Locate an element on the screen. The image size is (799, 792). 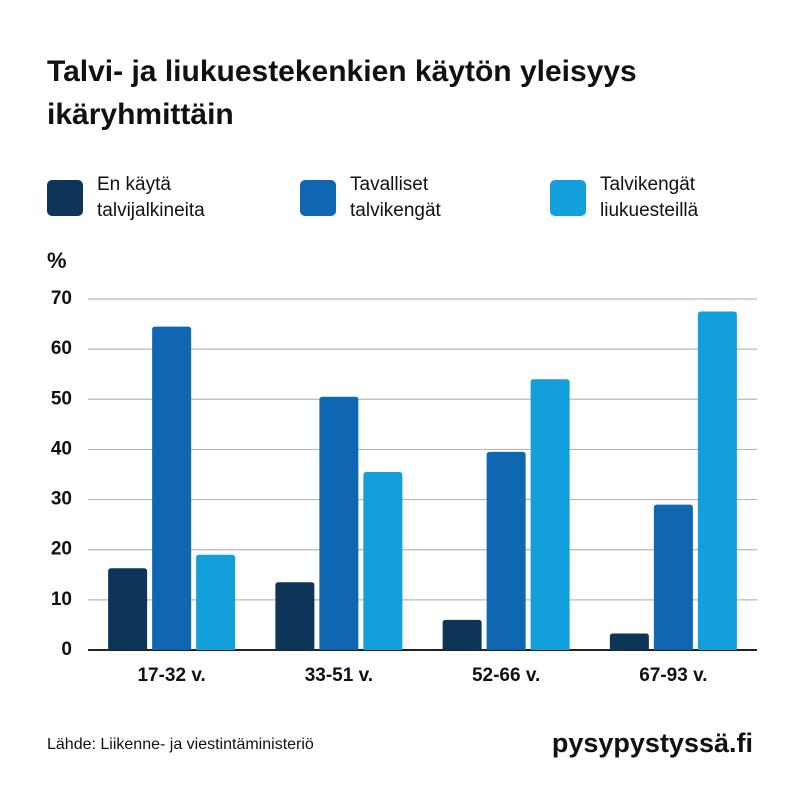
legend-label: Tavalliset talvikengät is located at coordinates (395, 197).